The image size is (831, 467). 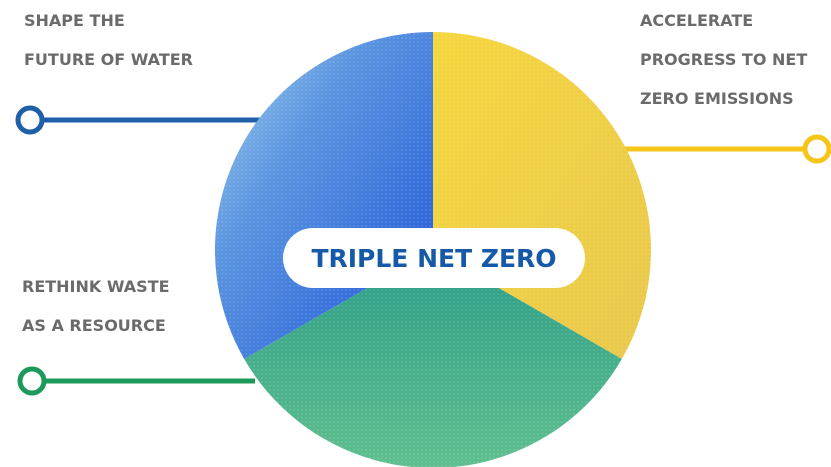 I want to click on goal-label: SHAPE THE, so click(x=74, y=20).